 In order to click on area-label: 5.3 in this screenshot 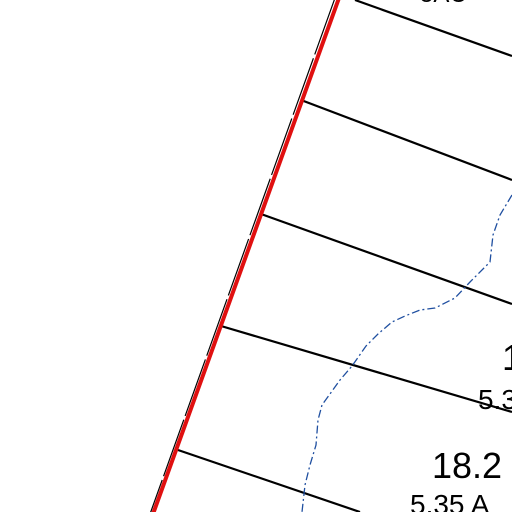, I will do `click(495, 399)`.